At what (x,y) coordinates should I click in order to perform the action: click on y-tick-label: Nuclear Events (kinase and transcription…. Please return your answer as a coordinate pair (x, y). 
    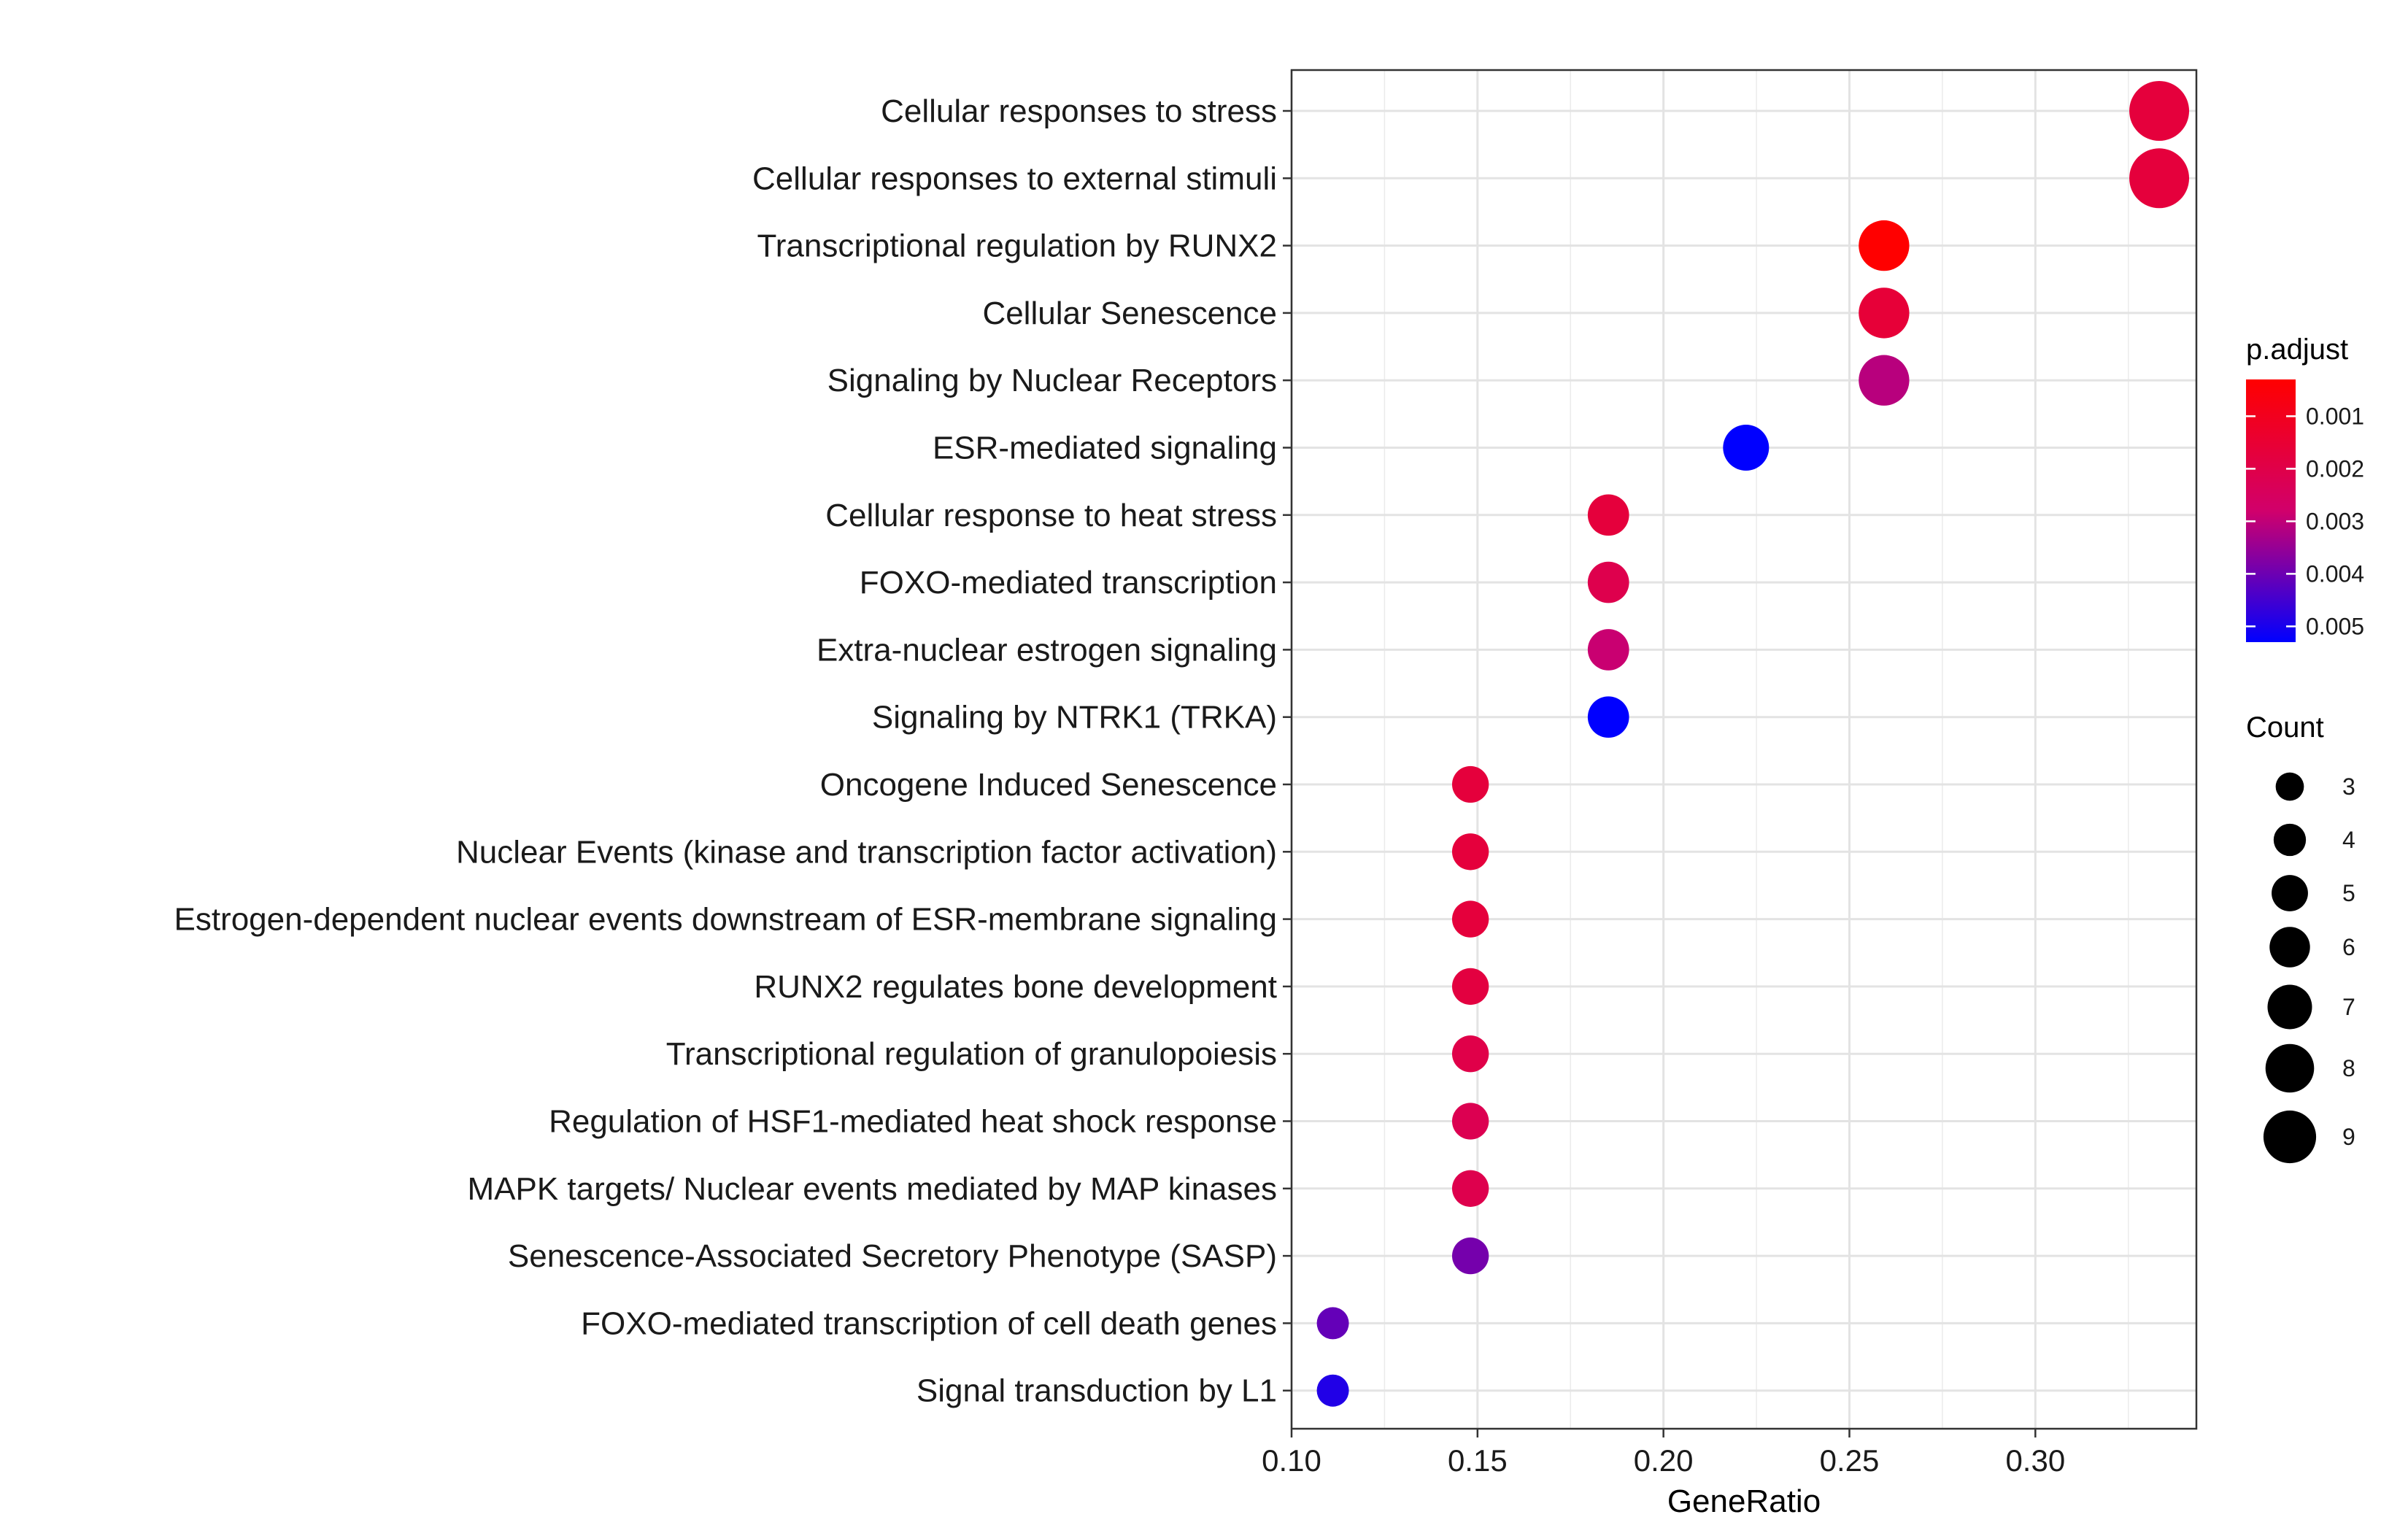
    Looking at the image, I should click on (866, 852).